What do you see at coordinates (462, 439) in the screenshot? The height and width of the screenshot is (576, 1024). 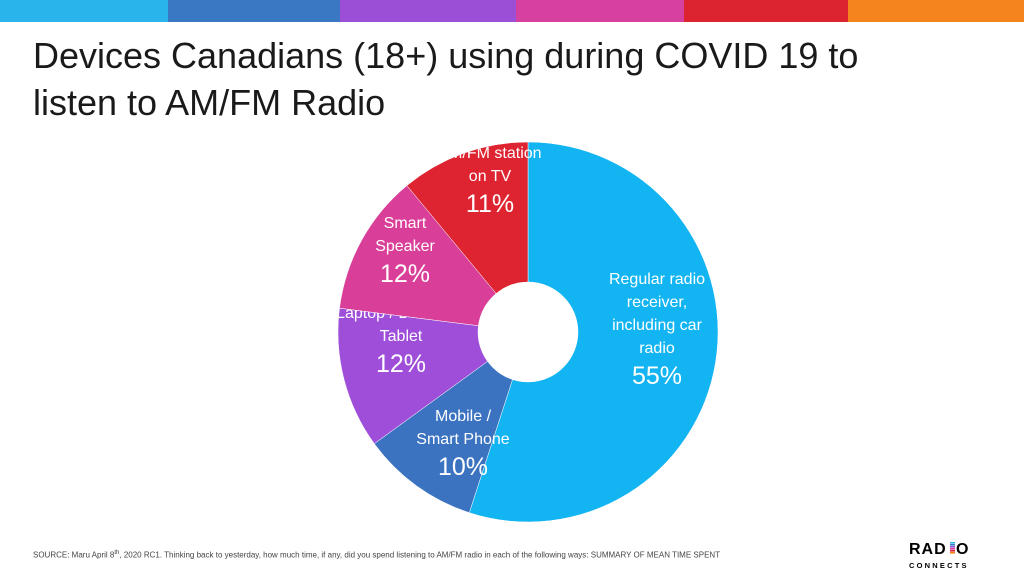 I see `slice-label: Smart Phone` at bounding box center [462, 439].